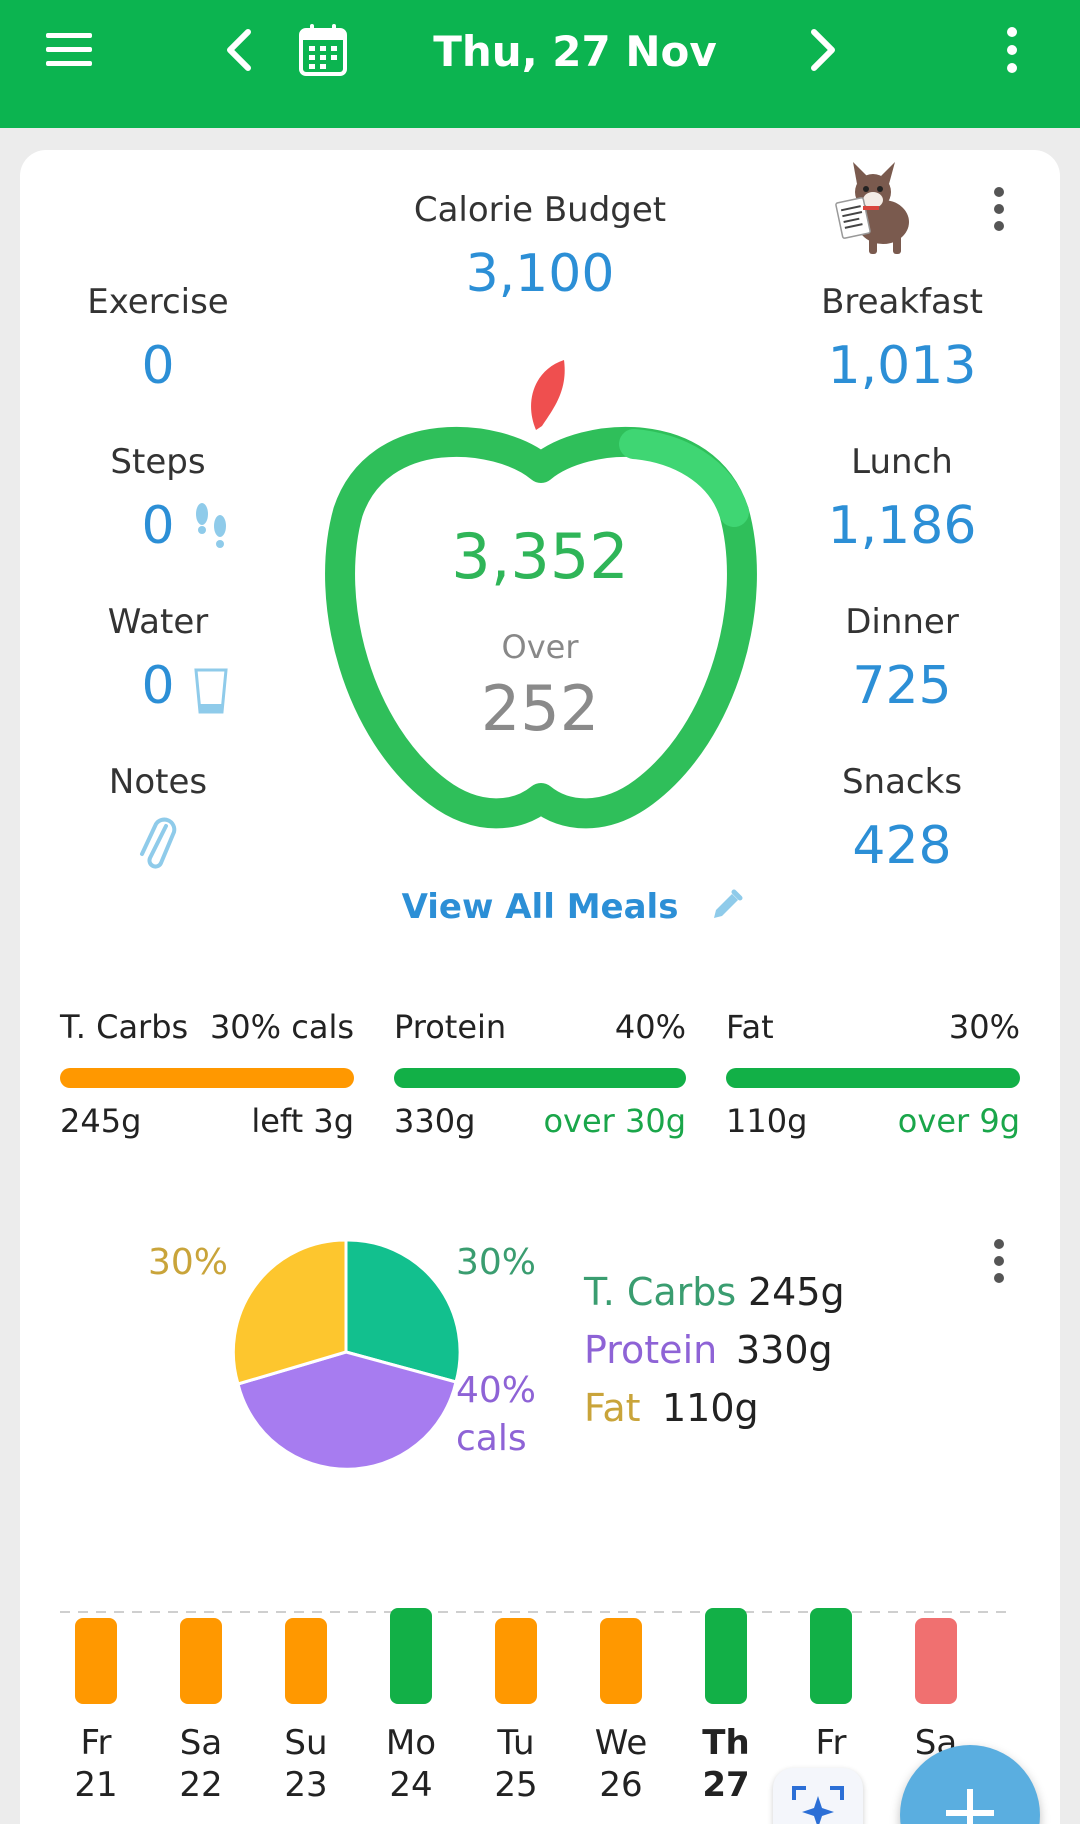  What do you see at coordinates (201, 1785) in the screenshot?
I see `week-day-date: 22` at bounding box center [201, 1785].